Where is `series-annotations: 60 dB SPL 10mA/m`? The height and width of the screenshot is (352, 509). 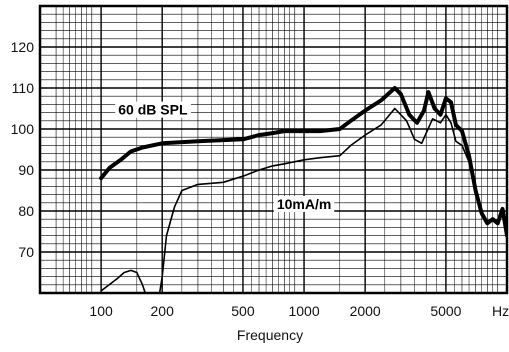
series-annotations: 60 dB SPL 10mA/m is located at coordinates (225, 156).